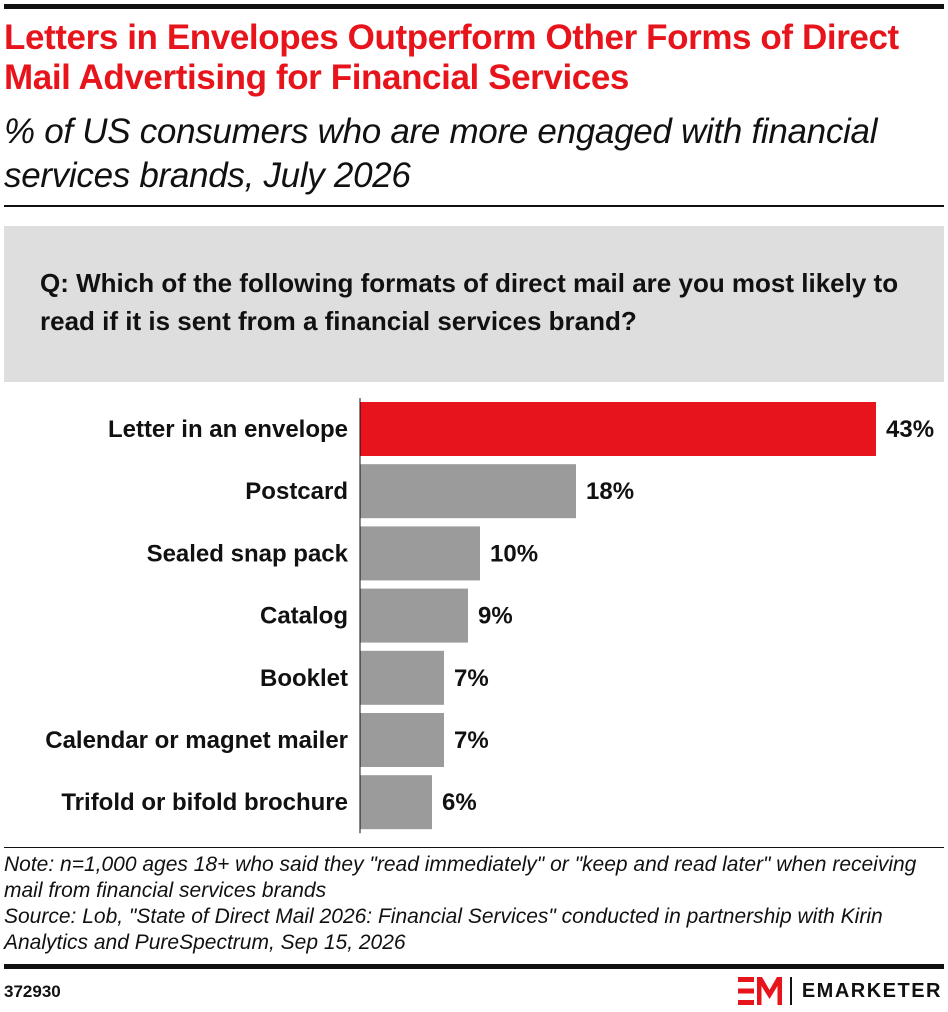 Image resolution: width=948 pixels, height=1012 pixels. I want to click on value-label: 9%, so click(495, 616).